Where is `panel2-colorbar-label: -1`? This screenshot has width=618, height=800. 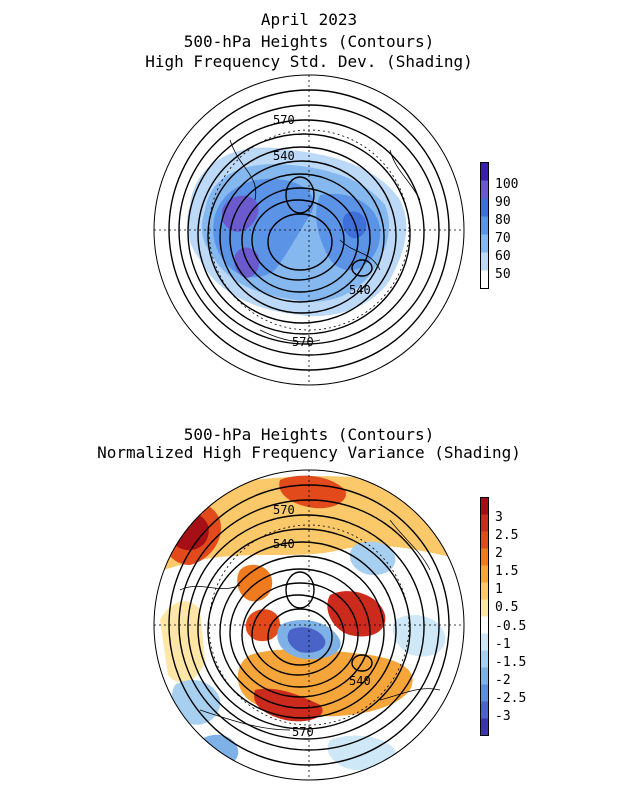
panel2-colorbar-label: -1 is located at coordinates (503, 644).